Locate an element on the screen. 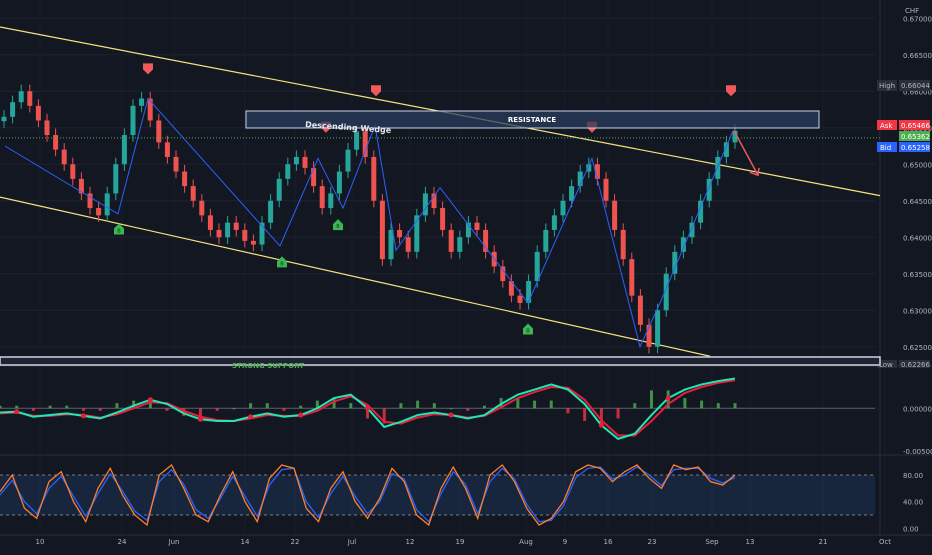  macd-signal-line is located at coordinates (368, 408).